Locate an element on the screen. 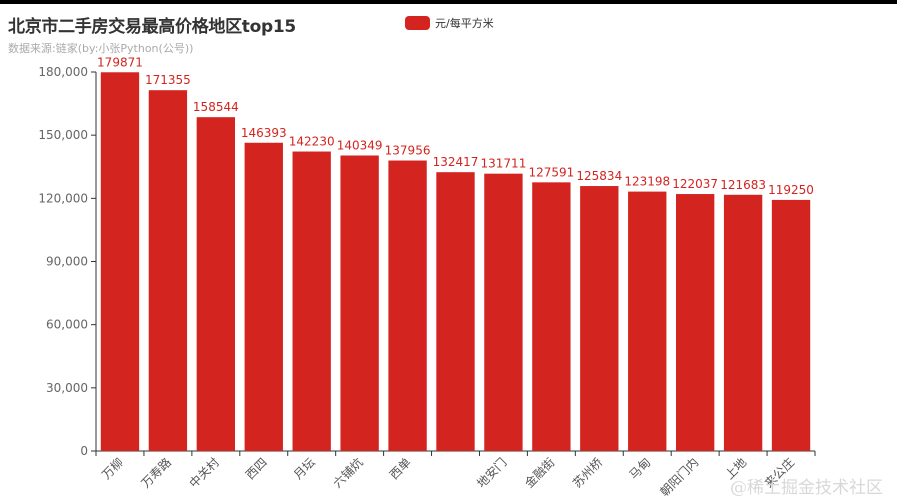  x-tick-label: 月坛 is located at coordinates (304, 468).